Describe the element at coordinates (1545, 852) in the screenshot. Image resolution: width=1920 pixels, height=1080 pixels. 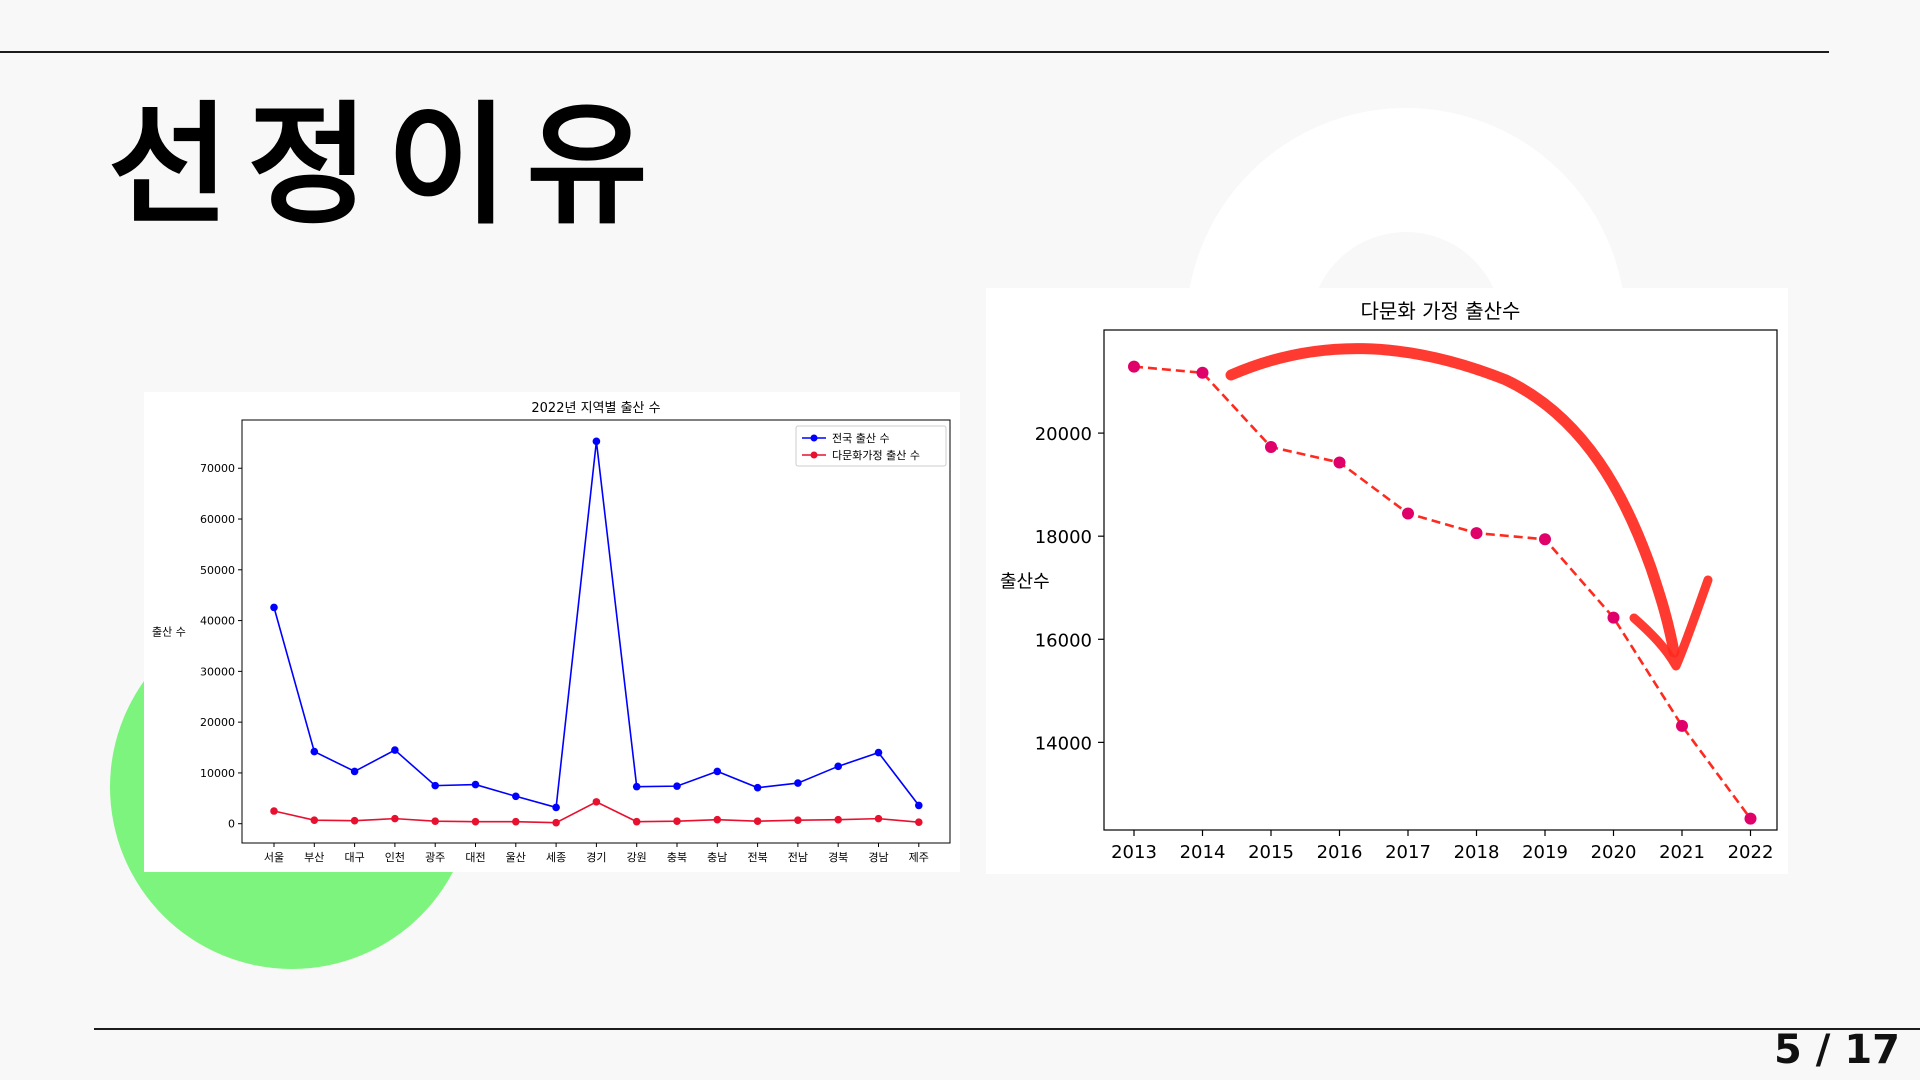
I see `x-tick-label: 2019` at that location.